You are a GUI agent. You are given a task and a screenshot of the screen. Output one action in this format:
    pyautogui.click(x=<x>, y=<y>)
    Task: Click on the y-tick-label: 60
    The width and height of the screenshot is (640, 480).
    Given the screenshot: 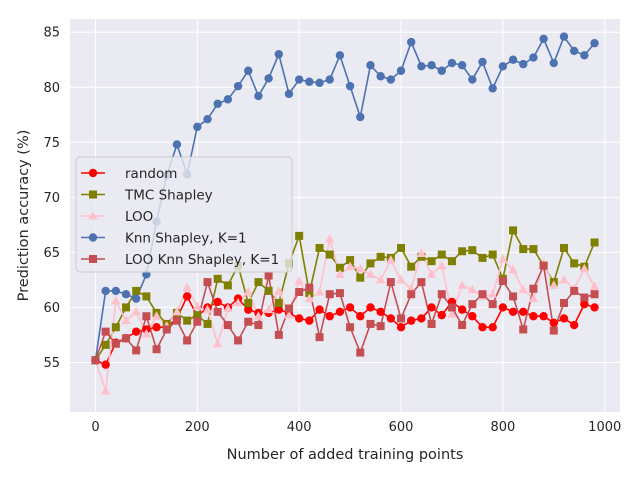 What is the action you would take?
    pyautogui.click(x=51, y=308)
    